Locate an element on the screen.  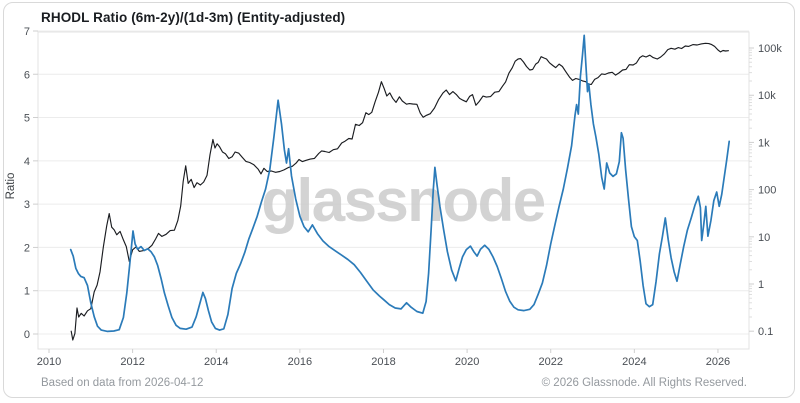
x-tick-label: 2010 is located at coordinates (49, 362).